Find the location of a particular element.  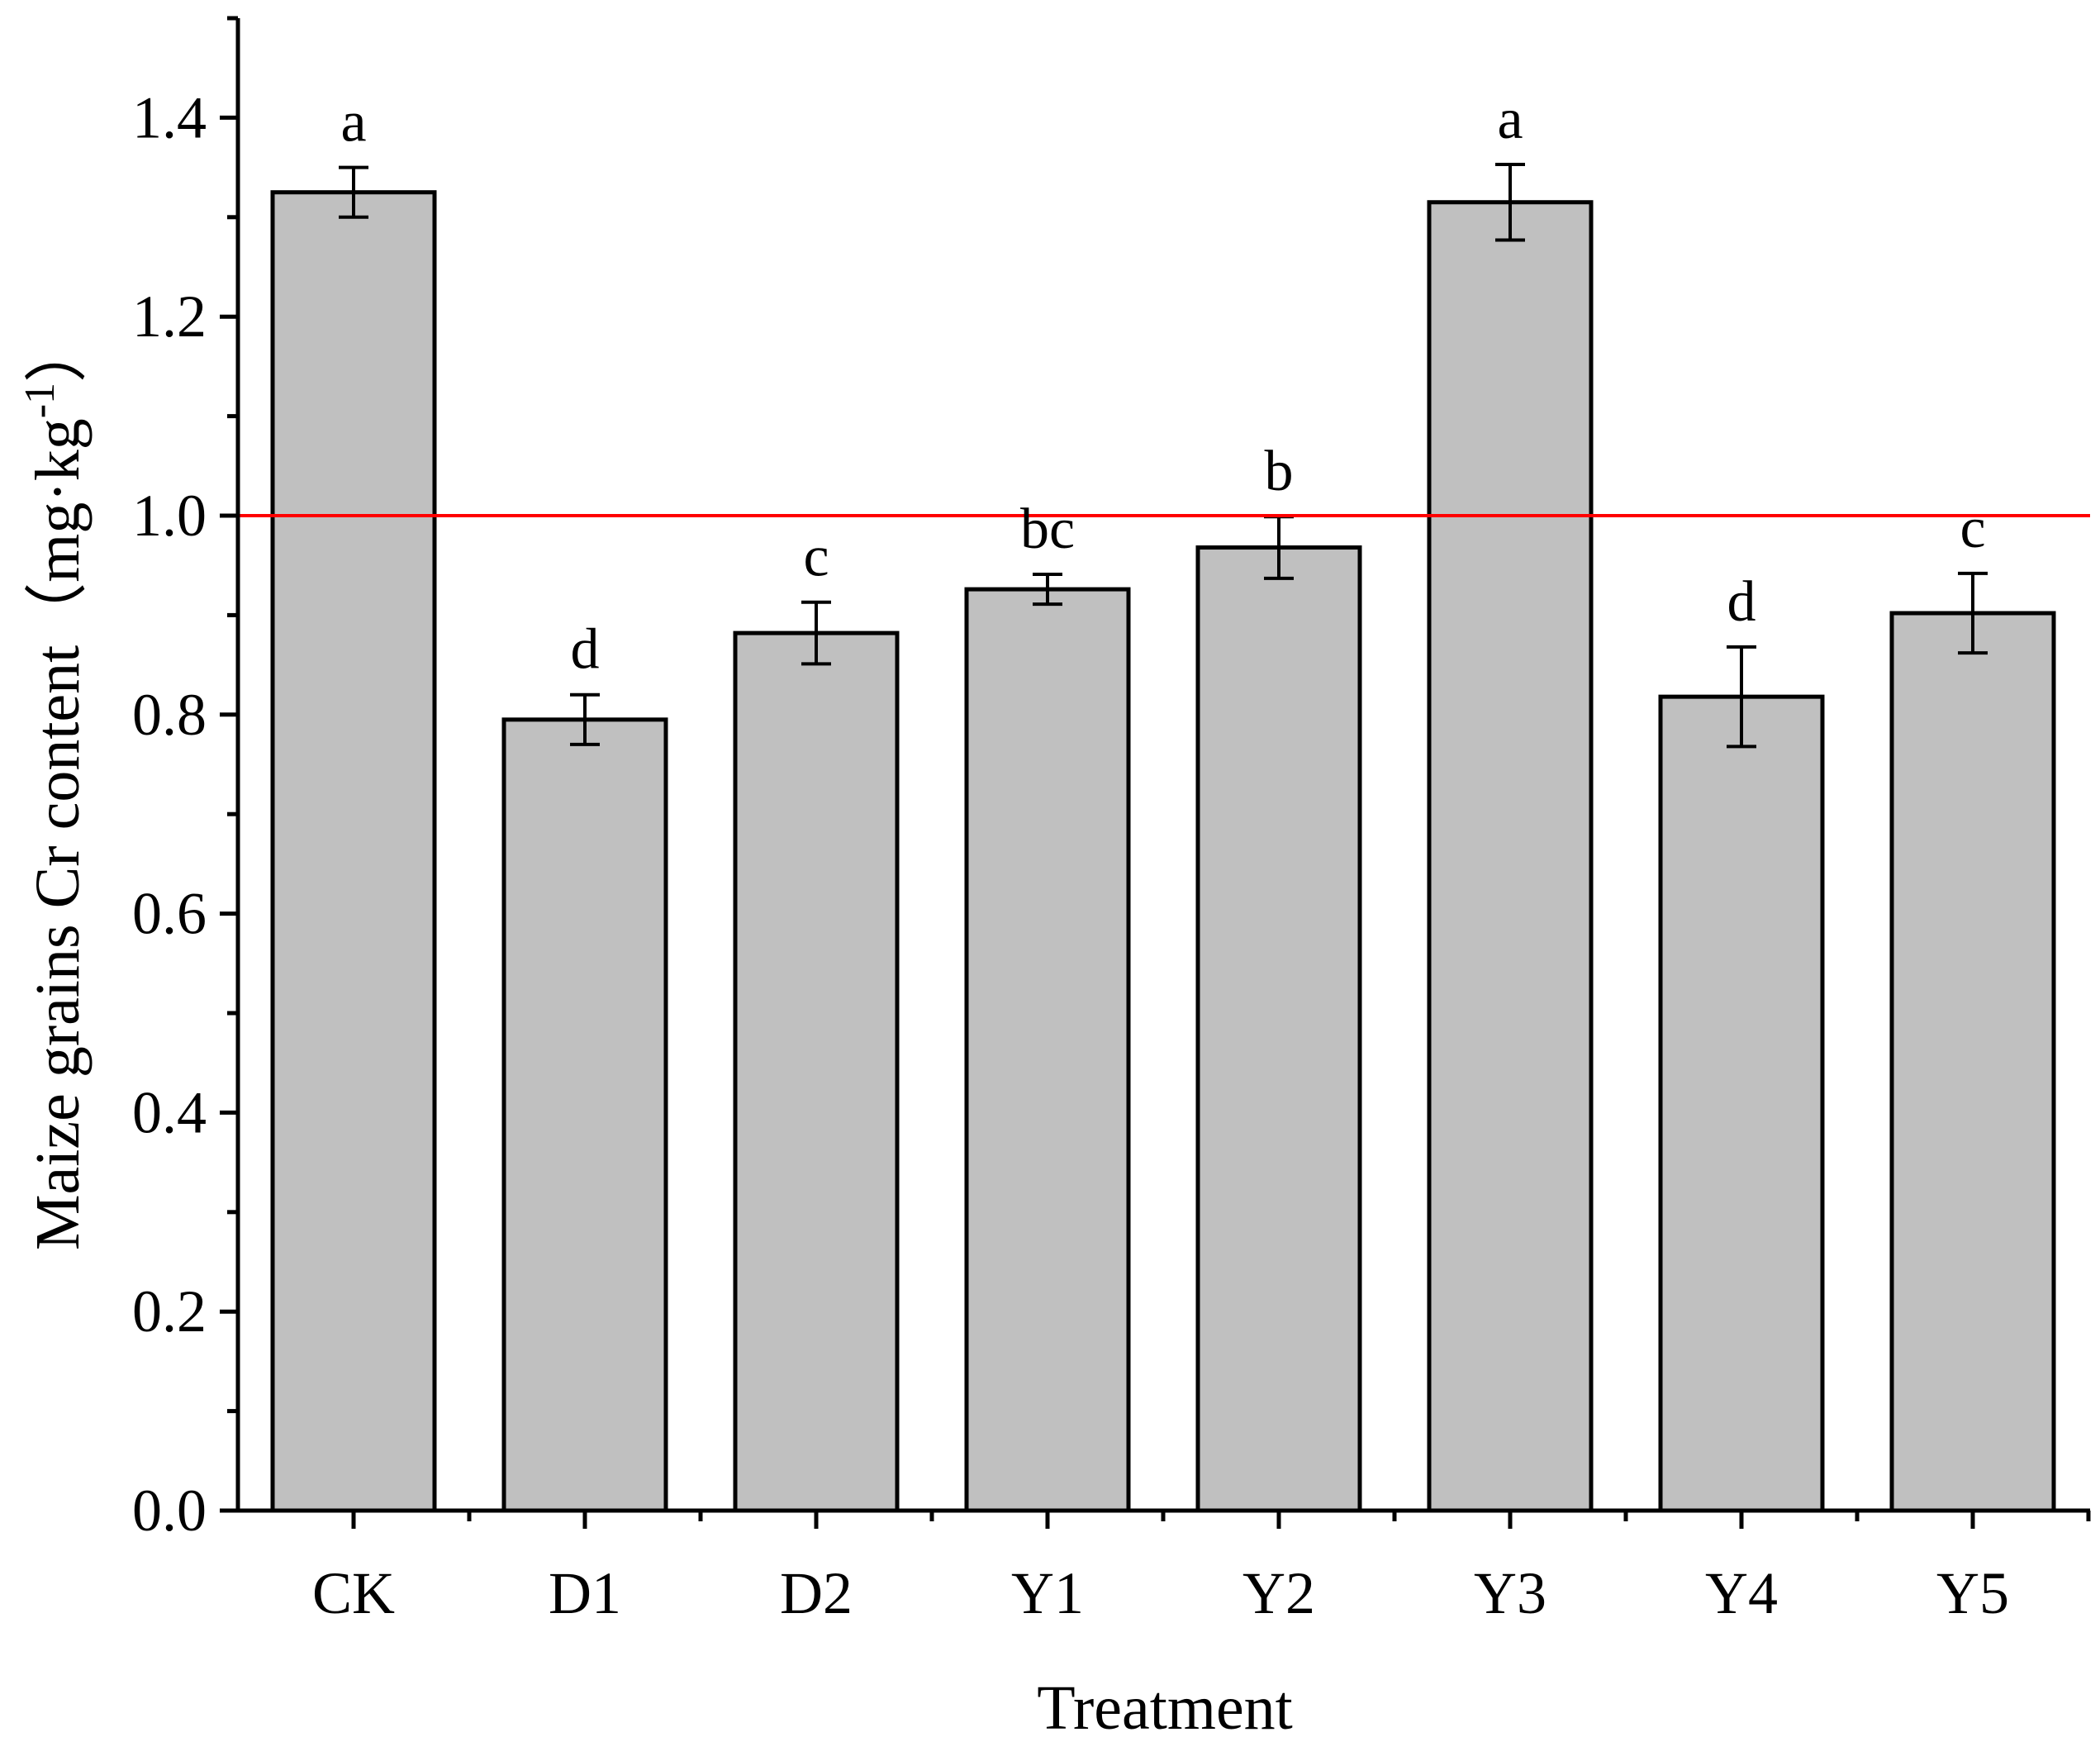

significance-label-d1: d is located at coordinates (586, 650).